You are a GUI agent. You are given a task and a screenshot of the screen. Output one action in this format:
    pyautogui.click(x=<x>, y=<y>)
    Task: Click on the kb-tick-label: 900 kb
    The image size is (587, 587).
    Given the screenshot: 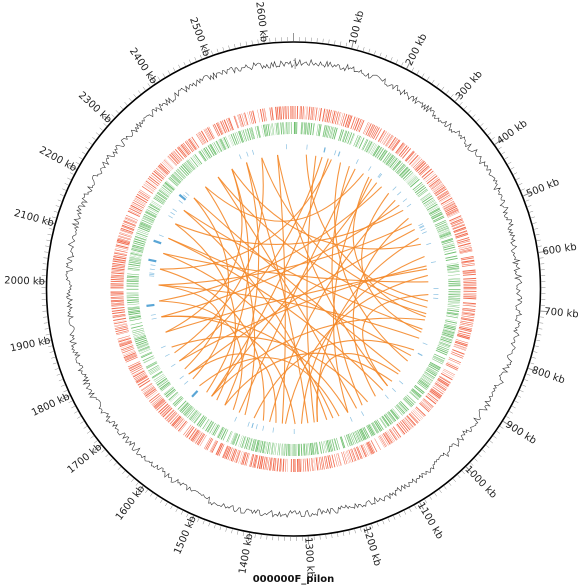 What is the action you would take?
    pyautogui.click(x=520, y=433)
    